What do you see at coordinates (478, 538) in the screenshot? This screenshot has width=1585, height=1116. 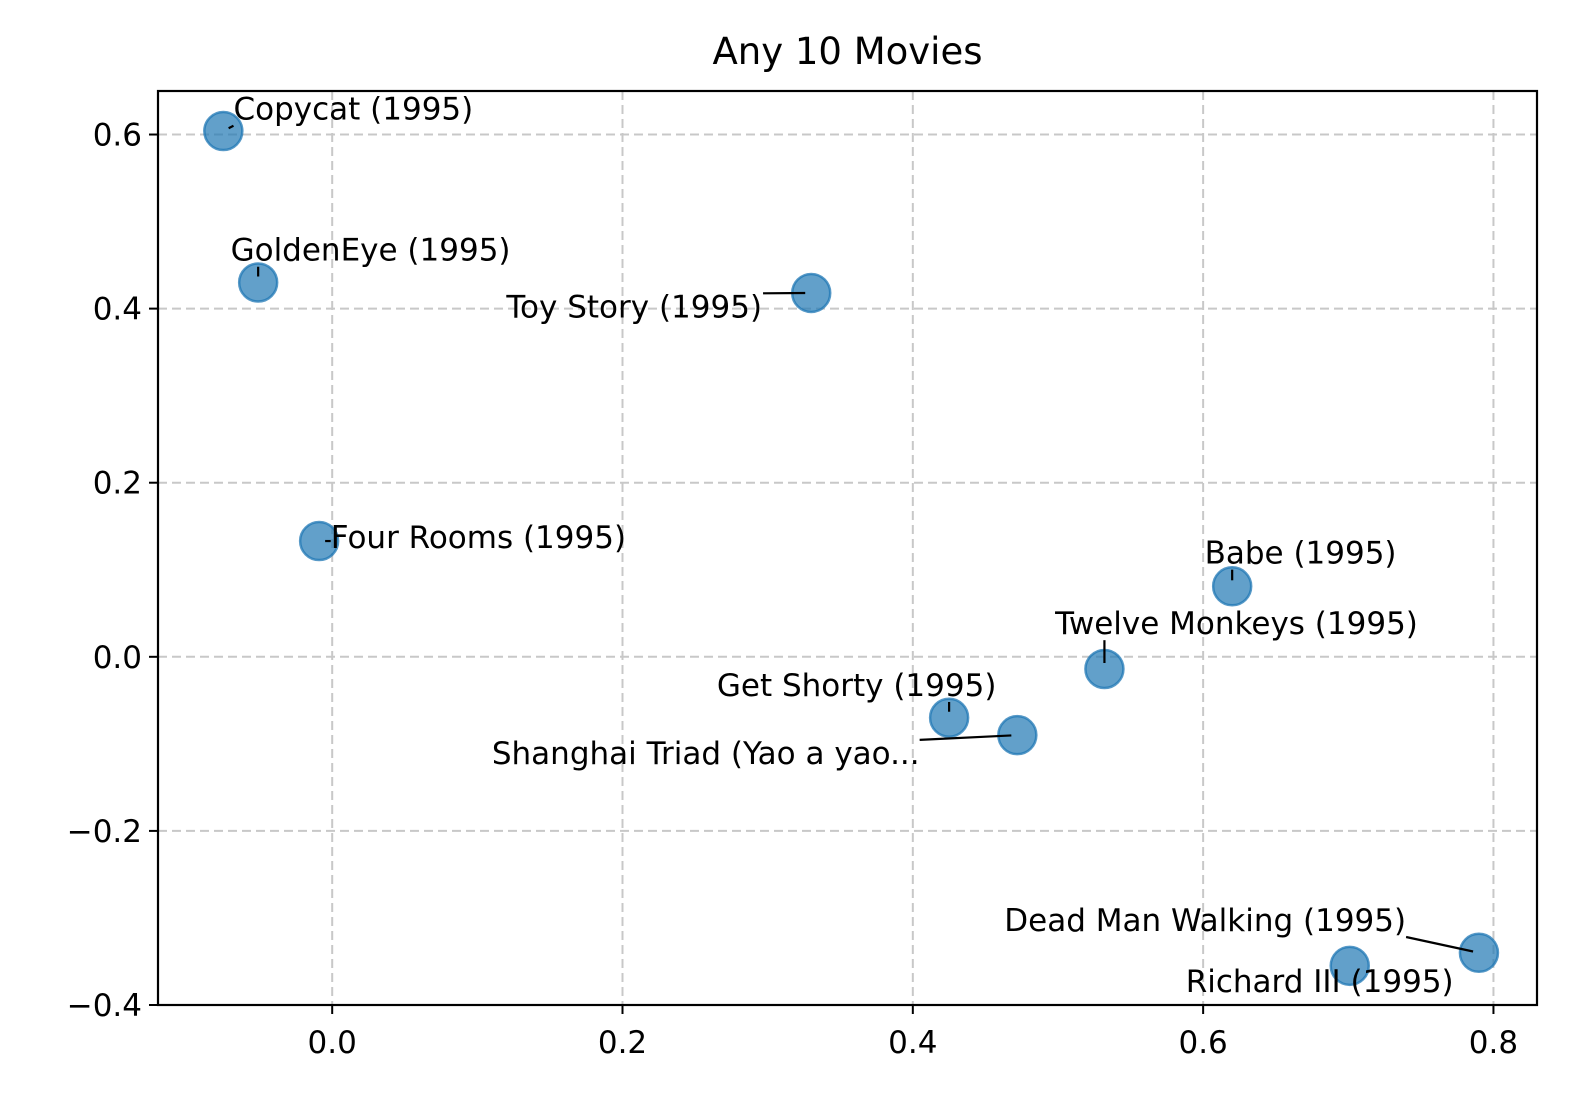 I see `point-label: Four Rooms (1995)` at bounding box center [478, 538].